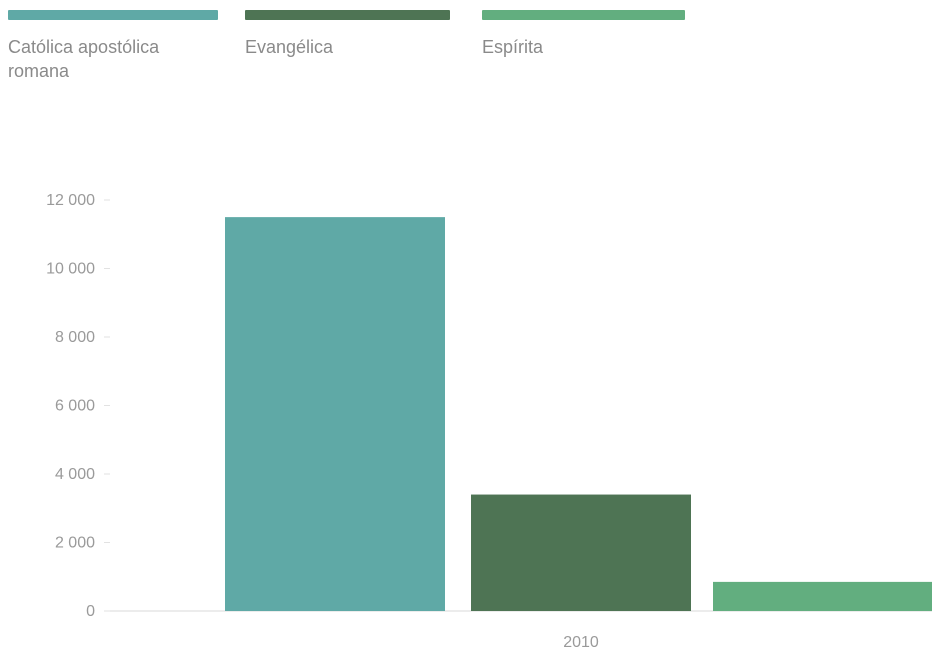 This screenshot has width=932, height=656. I want to click on legend-swatch-espirita, so click(583, 15).